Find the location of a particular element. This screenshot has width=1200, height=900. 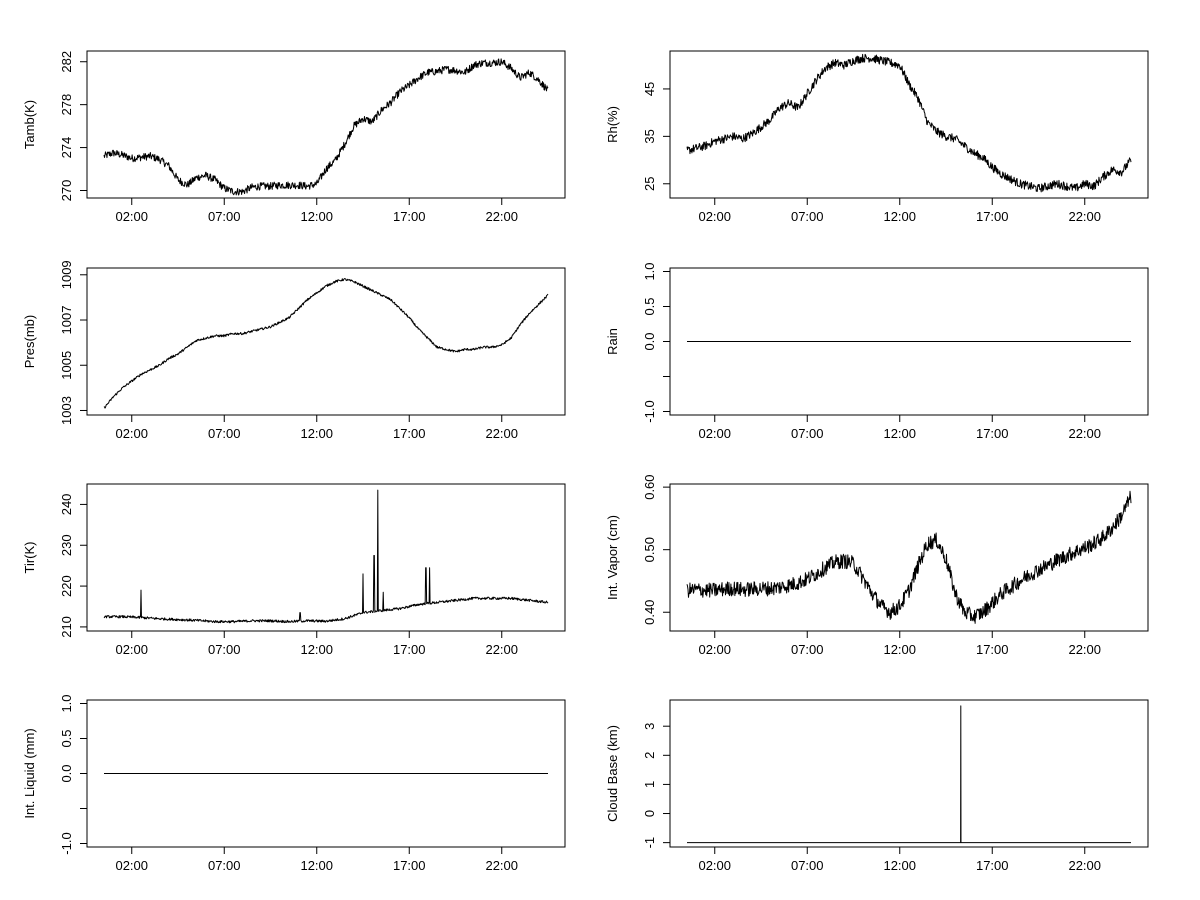

y-tick-label: 45 is located at coordinates (649, 89).